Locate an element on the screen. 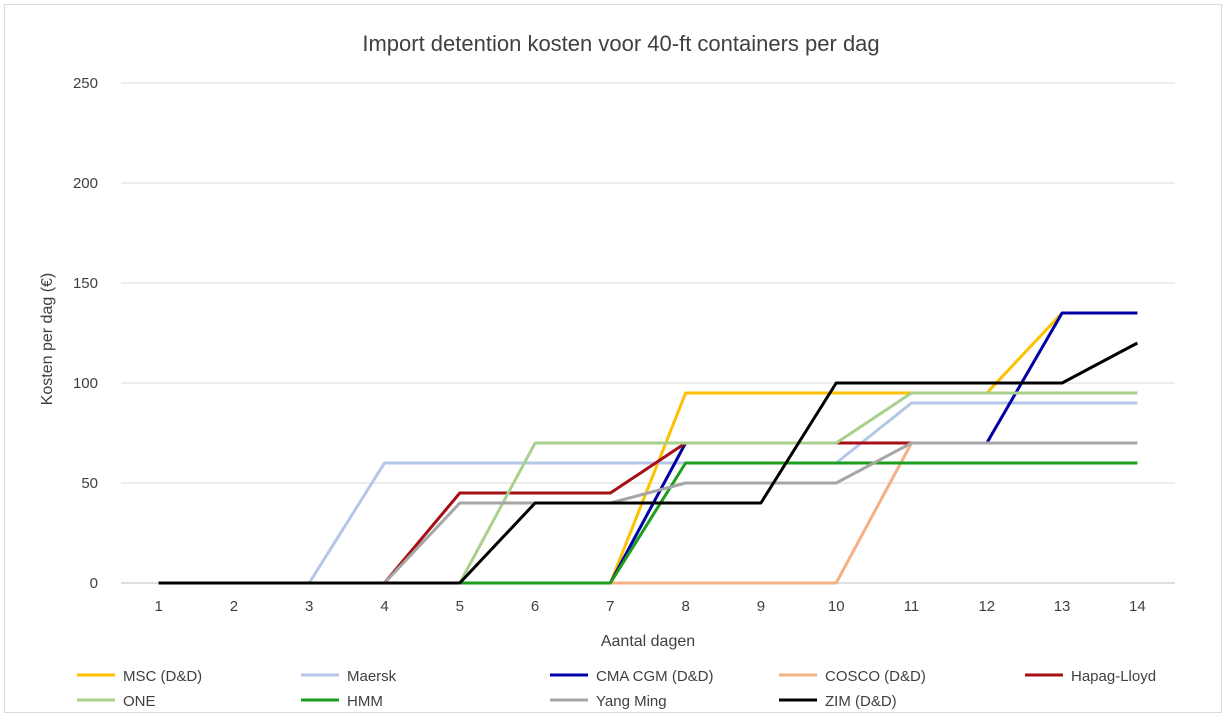 This screenshot has width=1226, height=719. legend-item: HMM is located at coordinates (342, 701).